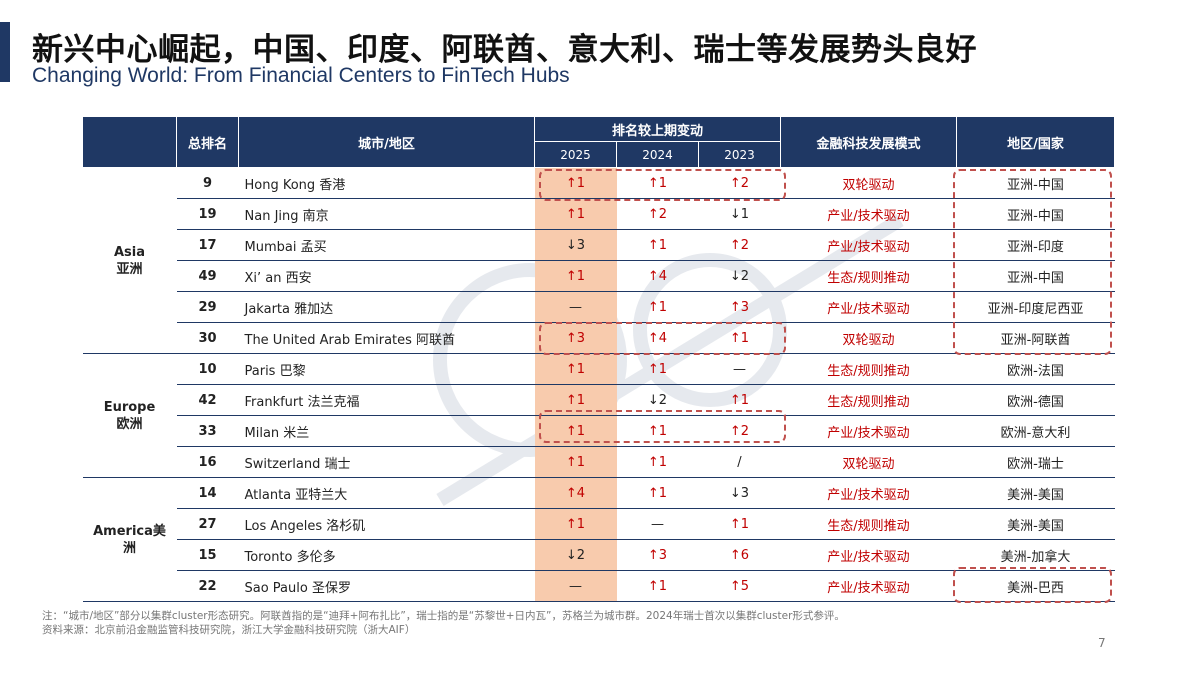 Image resolution: width=1200 pixels, height=673 pixels. I want to click on table-row: 29 Jakarta 雅加达 — ↑1 ↑3 产业/技术驱动 亚洲-印度尼西亚, so click(599, 307).